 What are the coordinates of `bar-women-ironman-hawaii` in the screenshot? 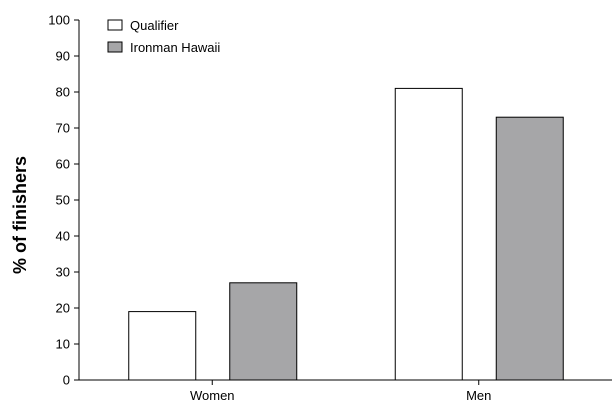 It's located at (263, 331).